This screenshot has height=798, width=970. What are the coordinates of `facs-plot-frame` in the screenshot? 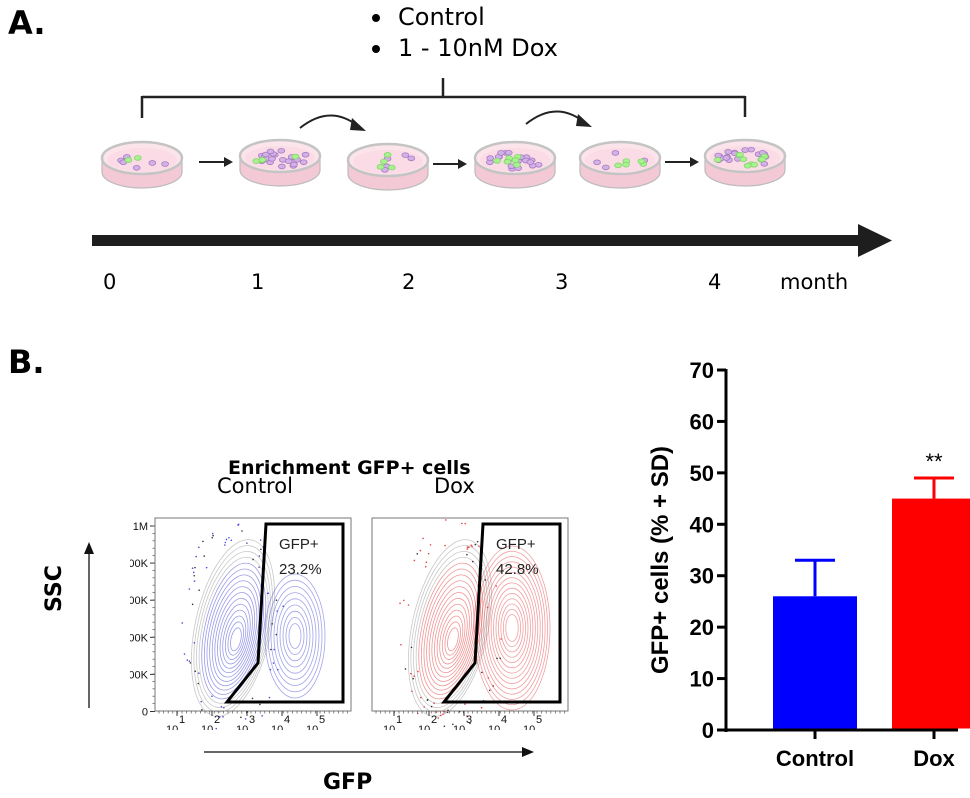 It's located at (470, 614).